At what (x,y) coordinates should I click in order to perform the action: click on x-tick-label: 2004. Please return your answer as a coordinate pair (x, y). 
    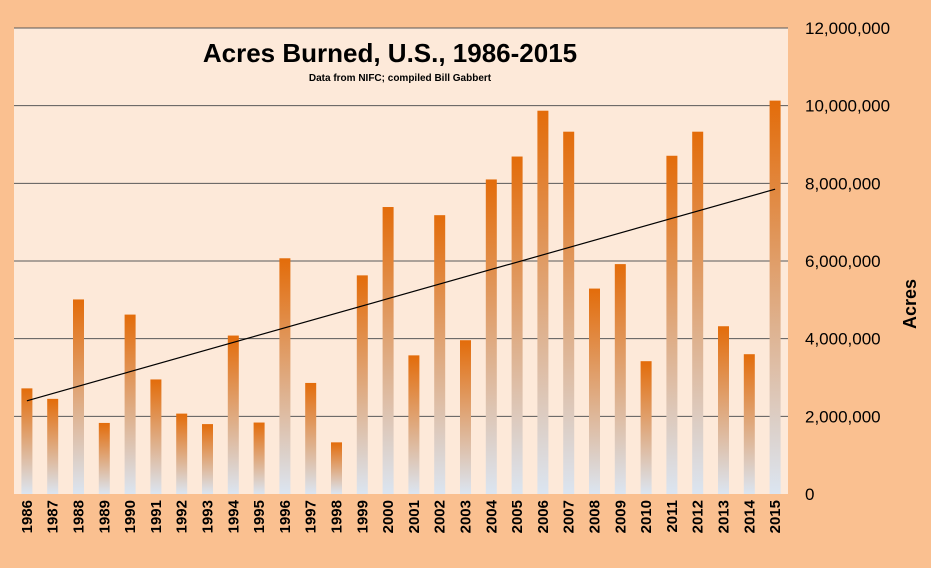
    Looking at the image, I should click on (491, 516).